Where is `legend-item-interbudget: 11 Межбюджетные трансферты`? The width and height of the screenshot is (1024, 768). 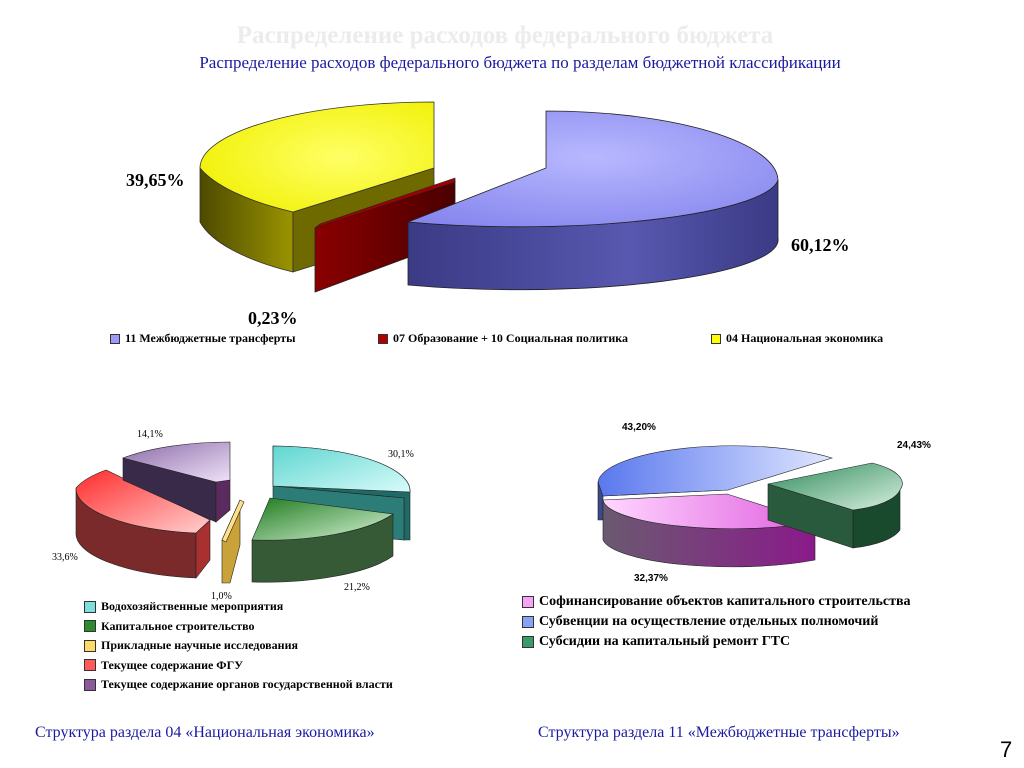
legend-item-interbudget: 11 Межбюджетные трансферты is located at coordinates (203, 338).